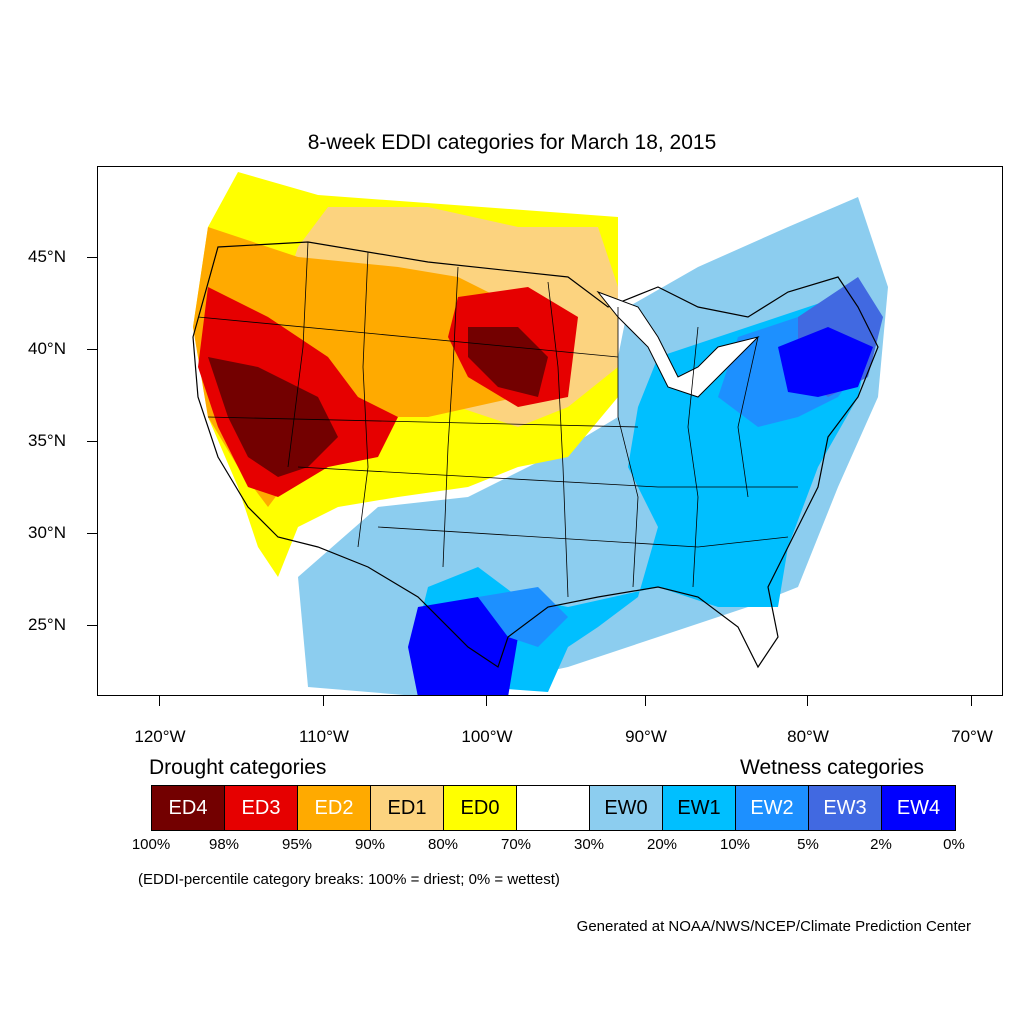 The width and height of the screenshot is (1024, 1024). I want to click on x-label: 120°W, so click(160, 736).